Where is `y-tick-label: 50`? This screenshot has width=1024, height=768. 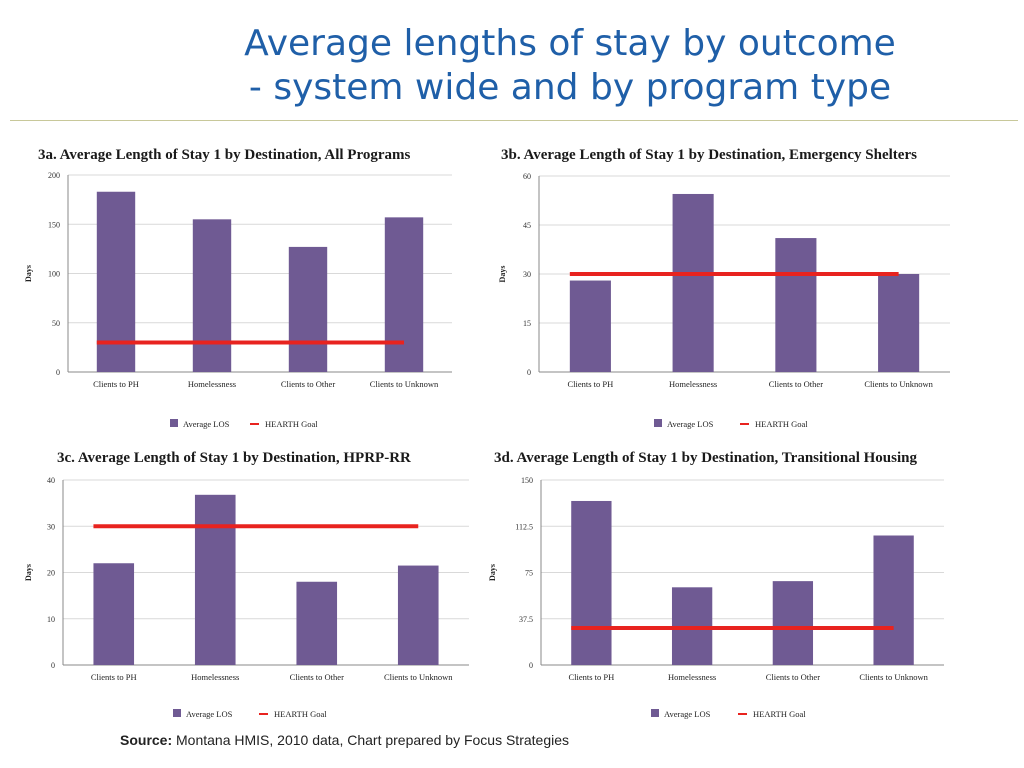 y-tick-label: 50 is located at coordinates (56, 323).